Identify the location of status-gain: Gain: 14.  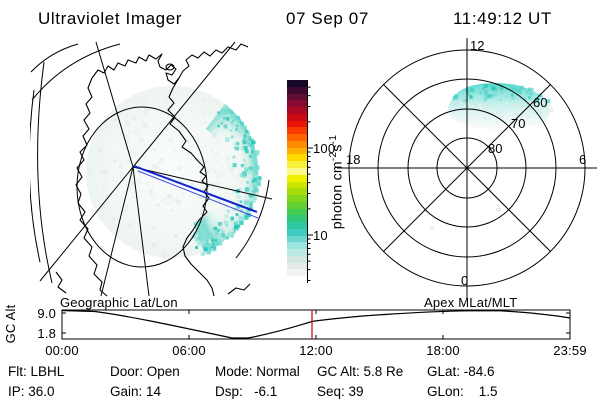
(136, 391).